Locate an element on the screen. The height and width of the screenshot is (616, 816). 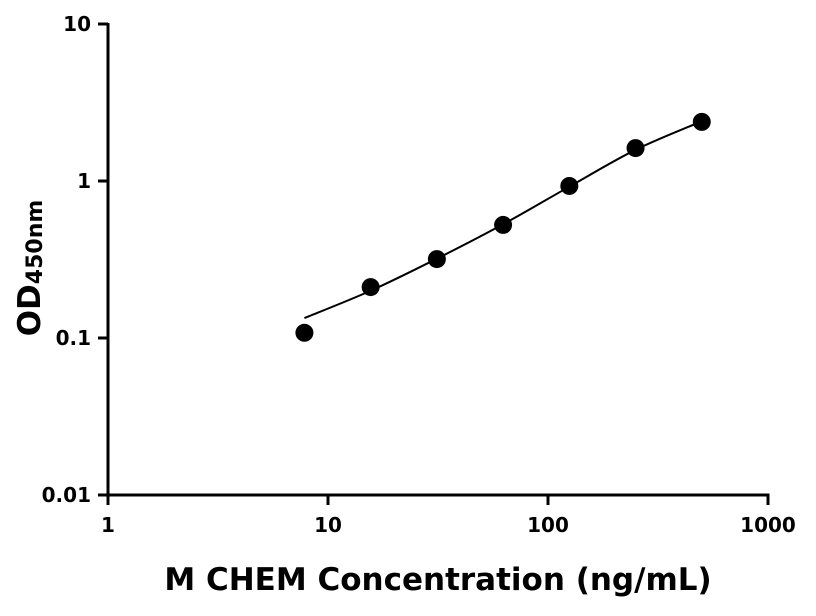
x-tick-label: 1 is located at coordinates (108, 525).